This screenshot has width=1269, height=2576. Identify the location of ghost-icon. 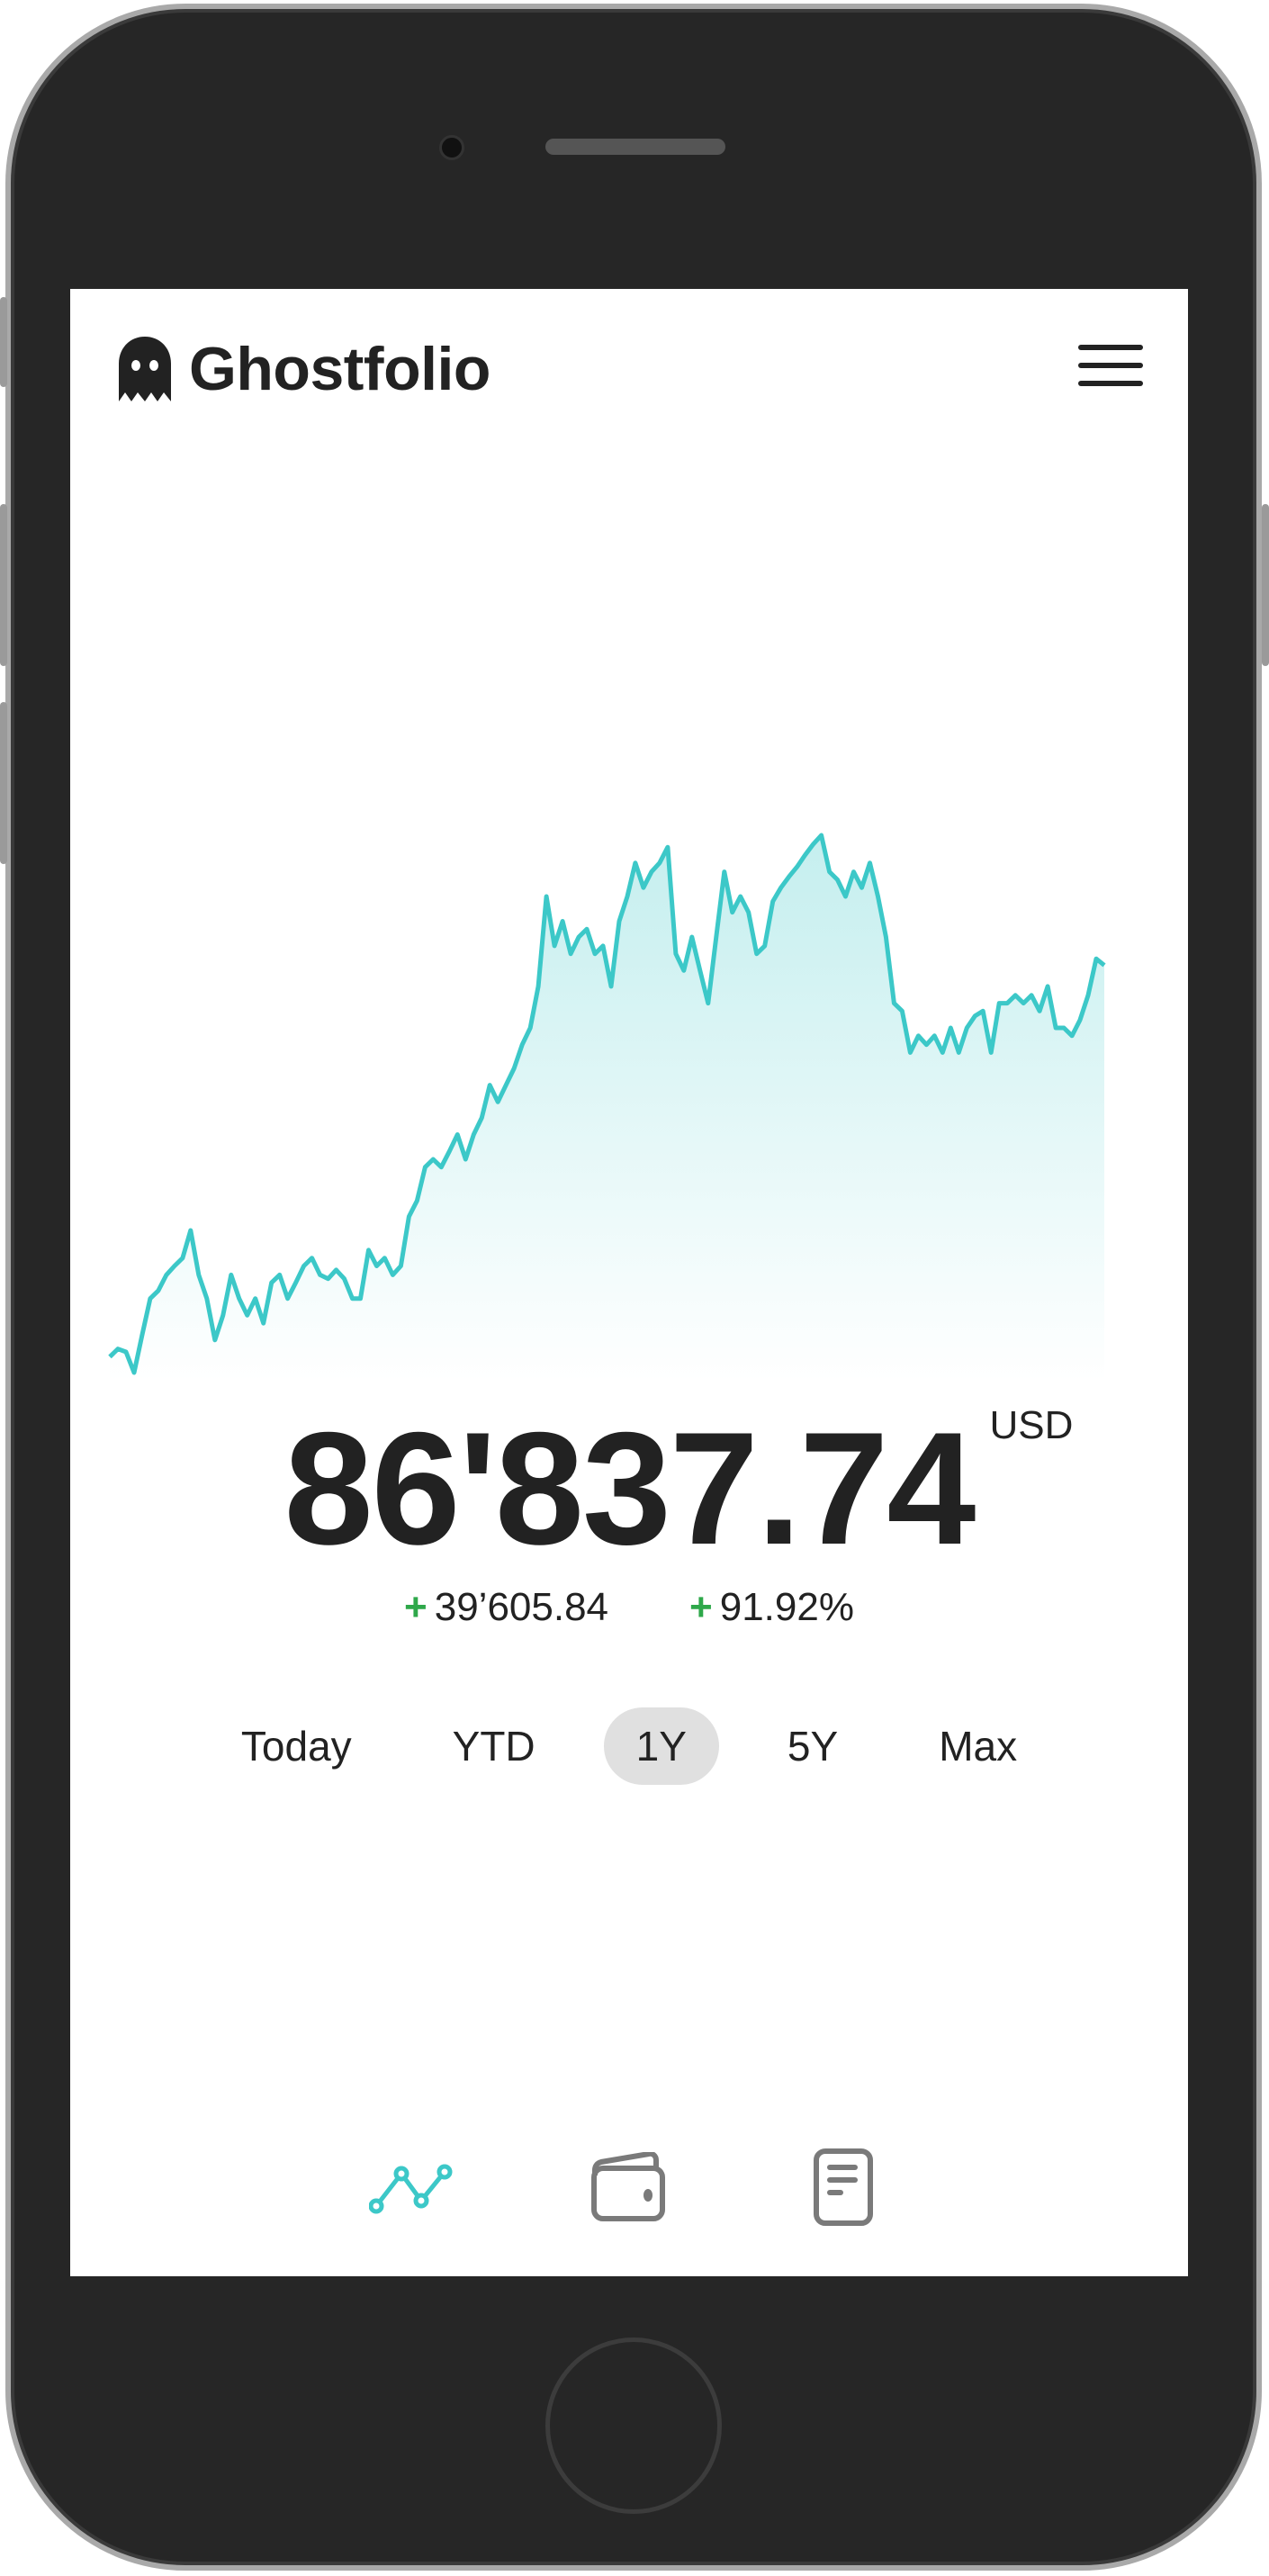
(145, 369).